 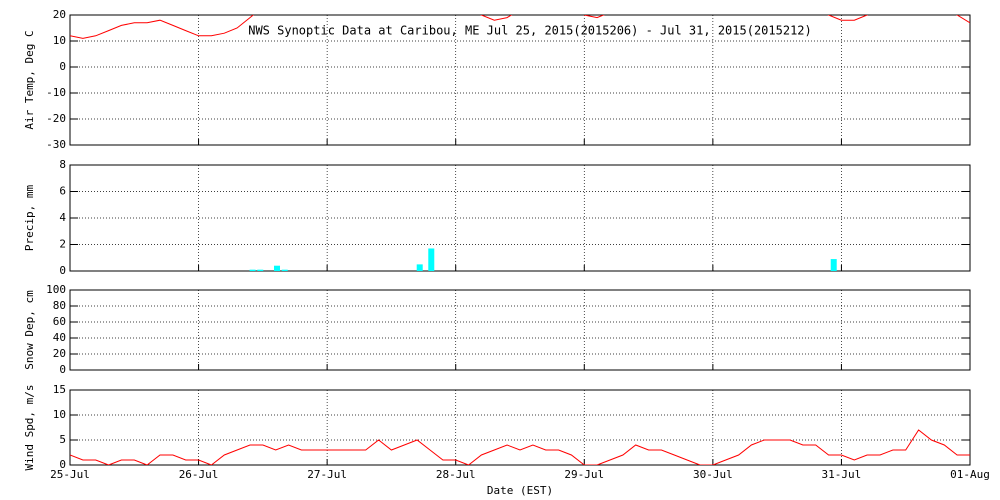 What do you see at coordinates (59, 321) in the screenshot?
I see `y-tick-label: 60` at bounding box center [59, 321].